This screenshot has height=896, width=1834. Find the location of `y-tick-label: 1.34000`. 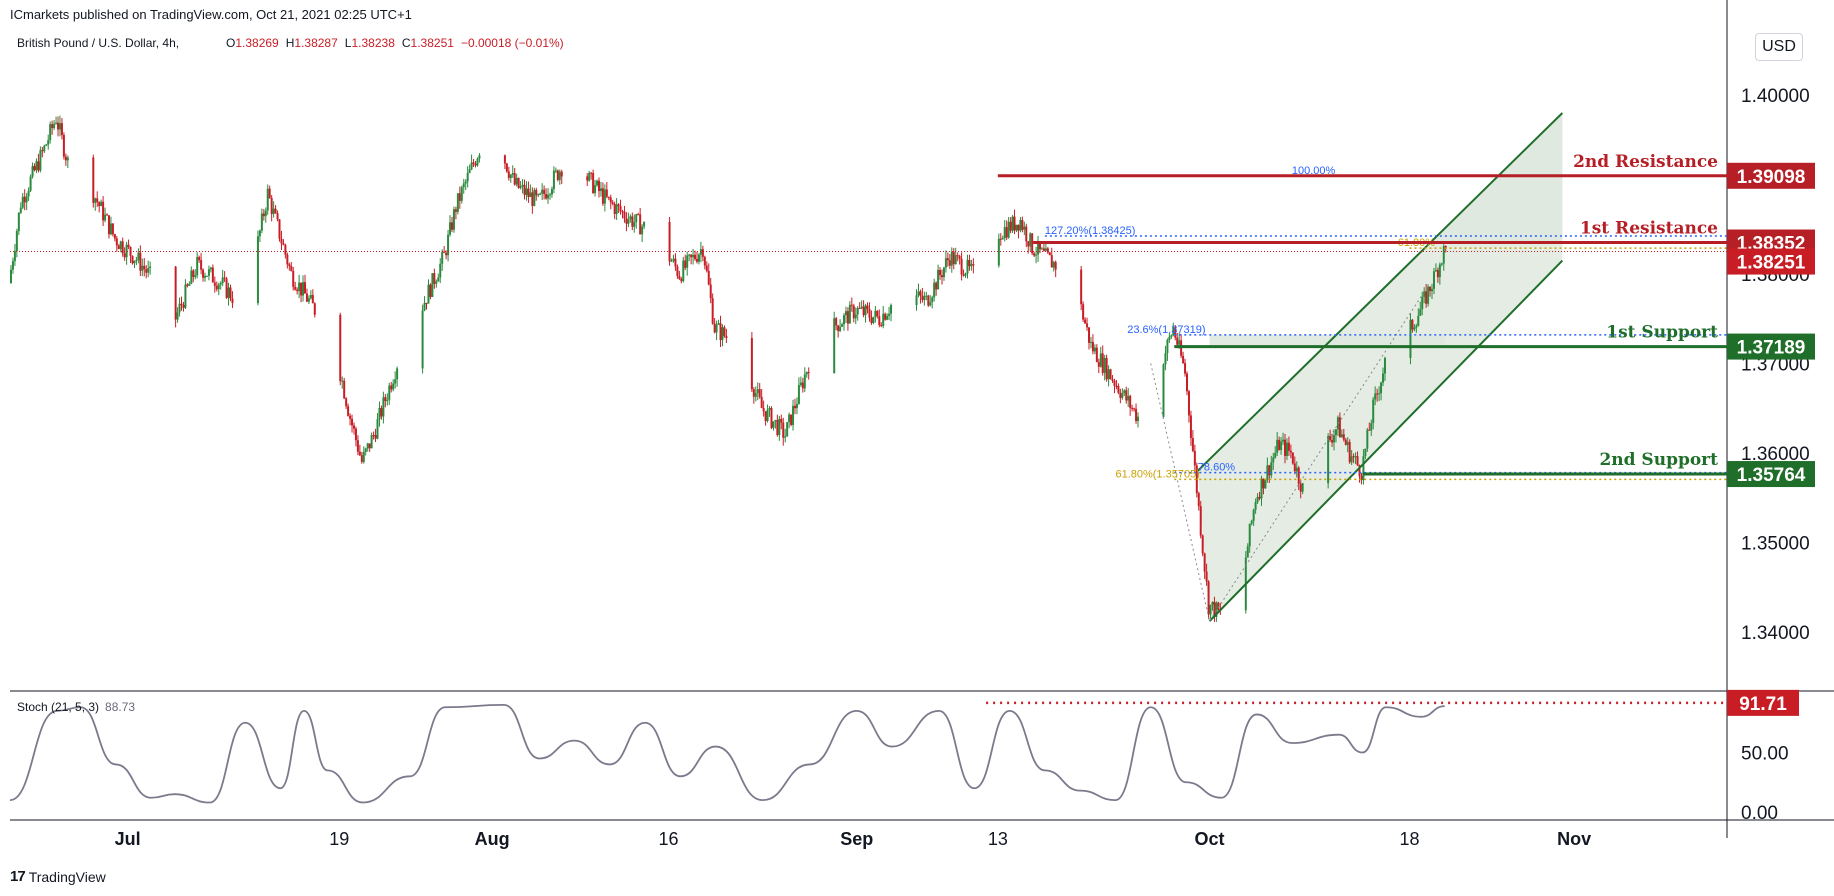

y-tick-label: 1.34000 is located at coordinates (1775, 633).